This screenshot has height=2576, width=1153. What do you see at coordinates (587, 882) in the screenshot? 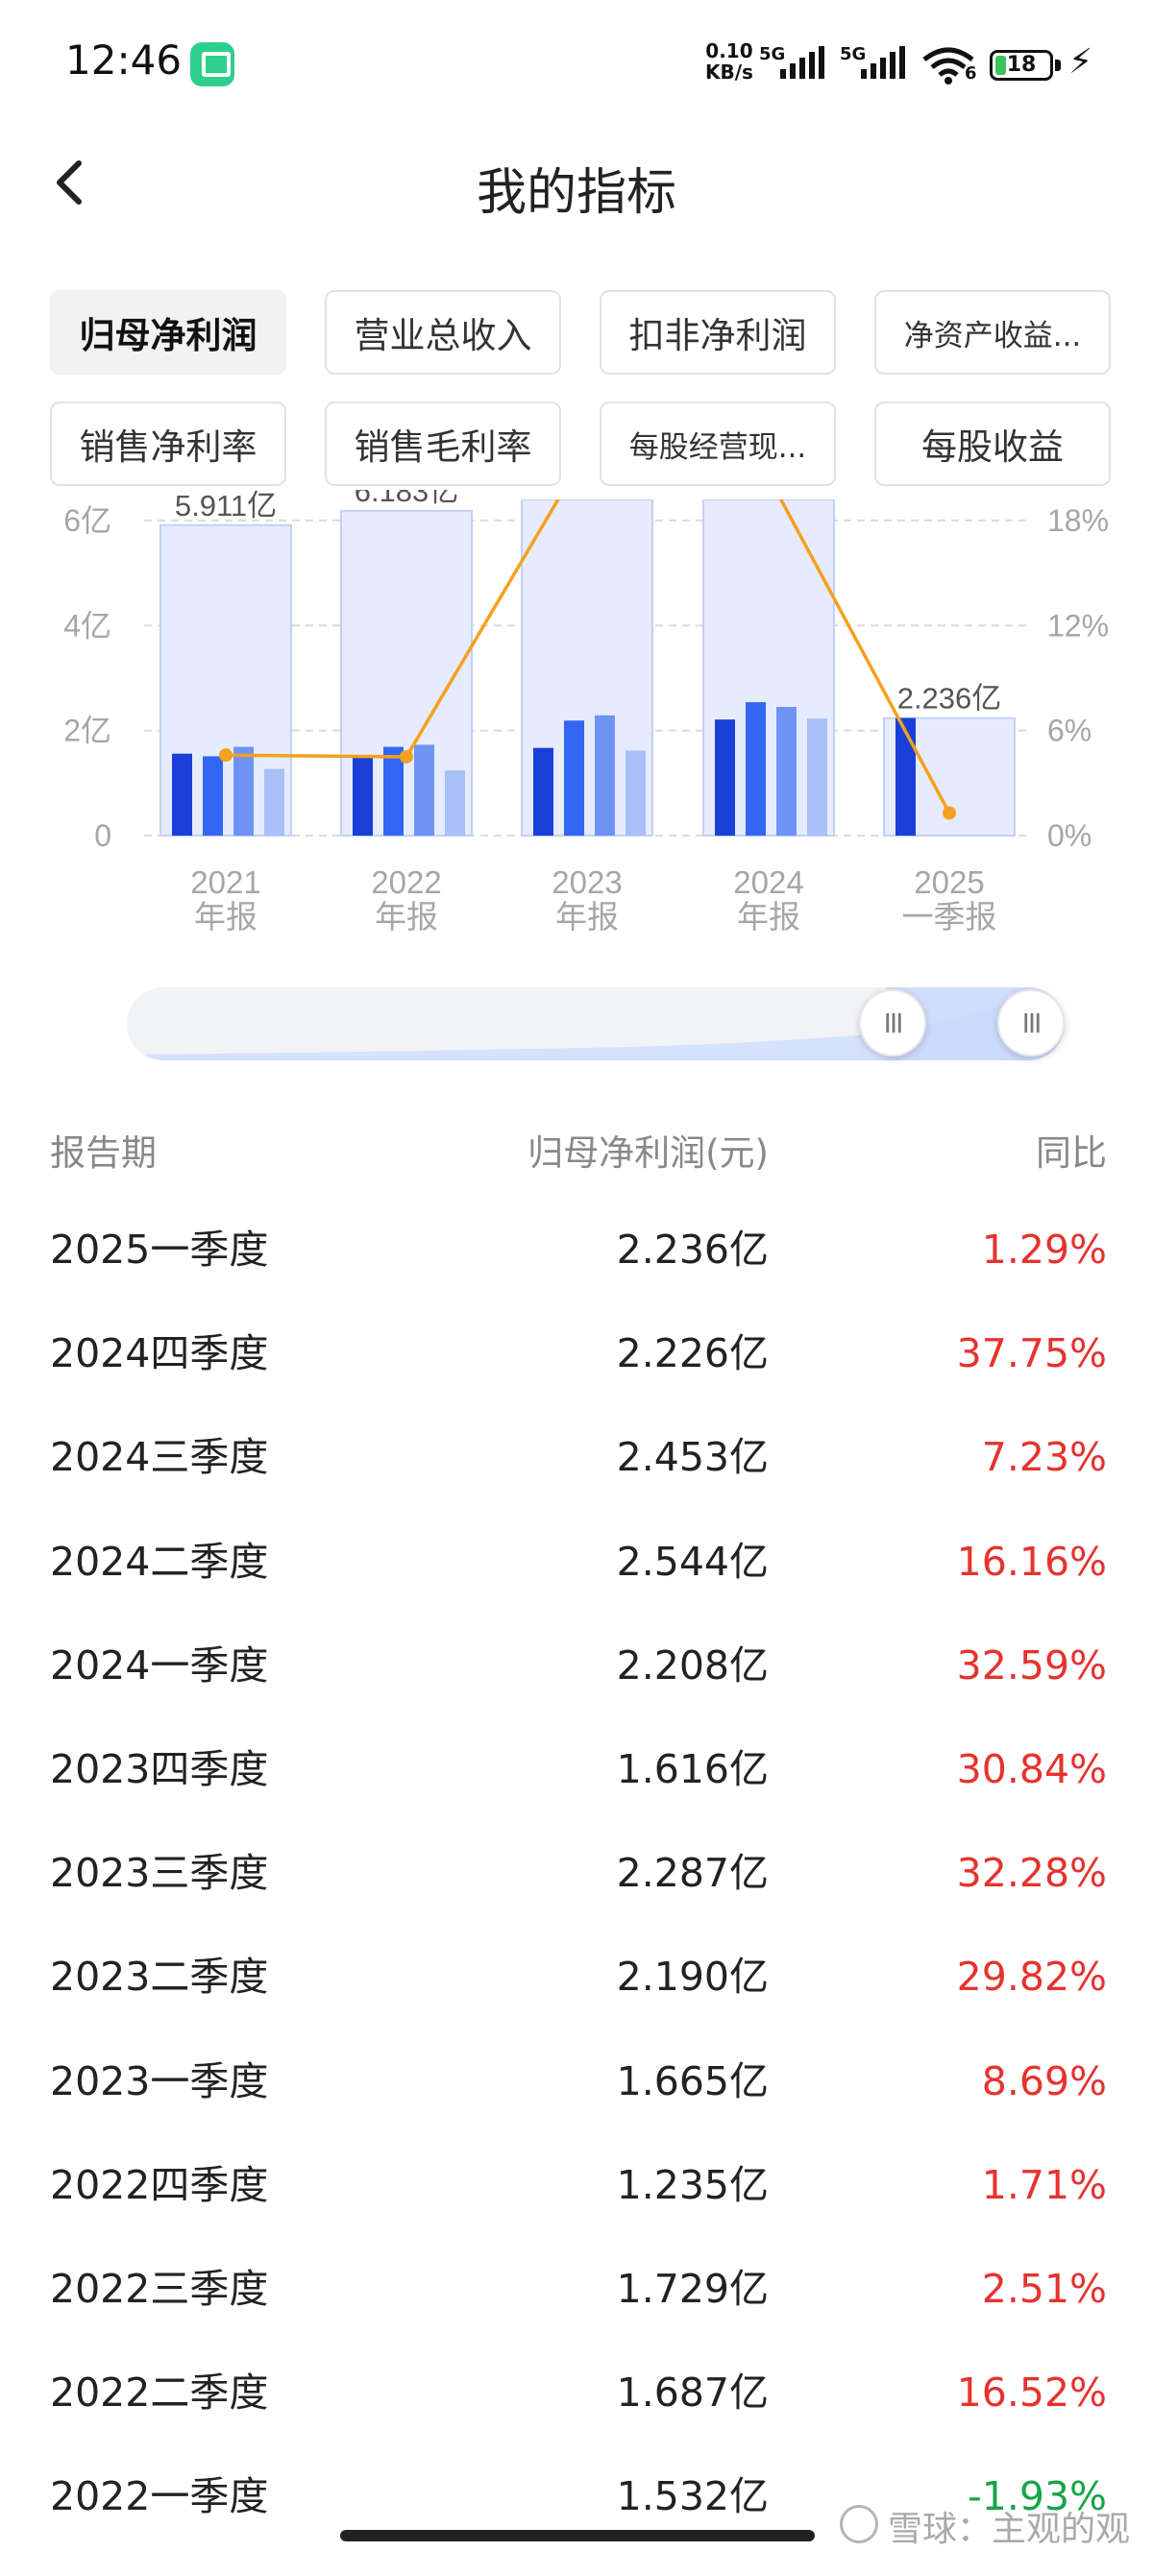
I see `x-tick-label: 2023` at bounding box center [587, 882].